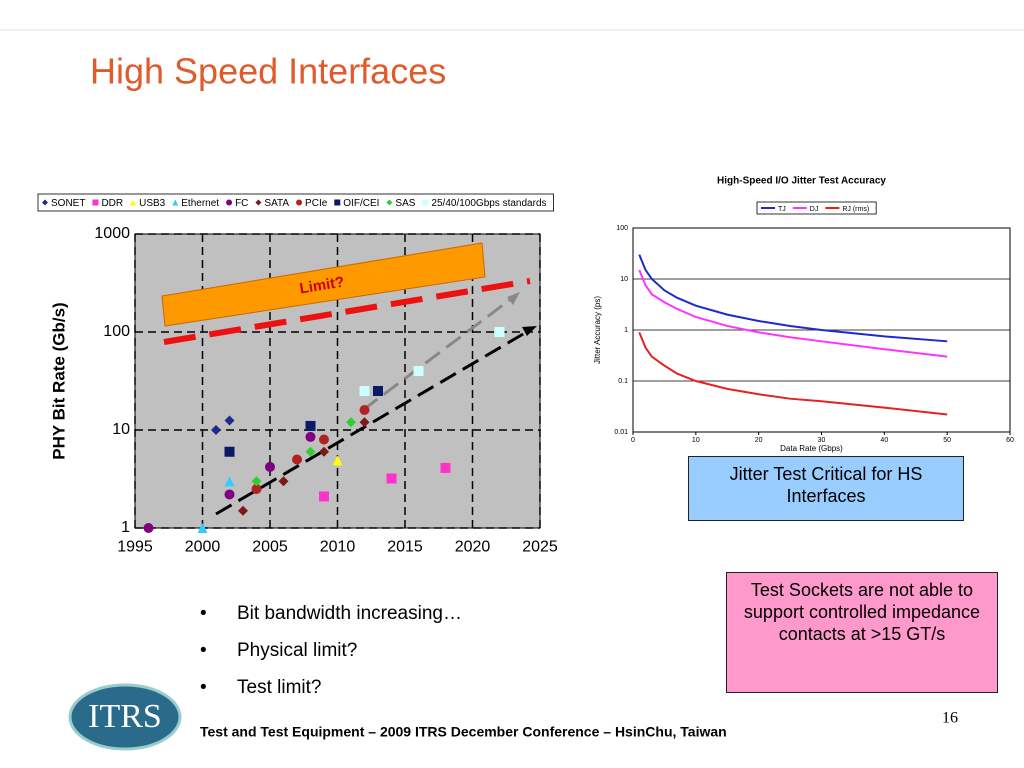 The height and width of the screenshot is (768, 1024). What do you see at coordinates (316, 203) in the screenshot?
I see `legend-label: PCIe` at bounding box center [316, 203].